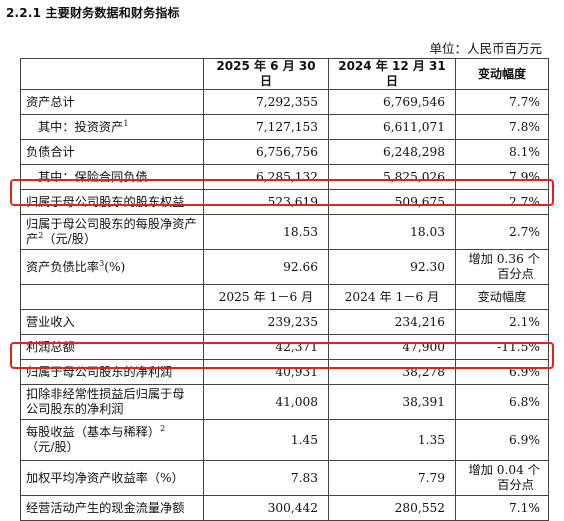 The image size is (564, 521). I want to click on value-current: 7.83, so click(266, 478).